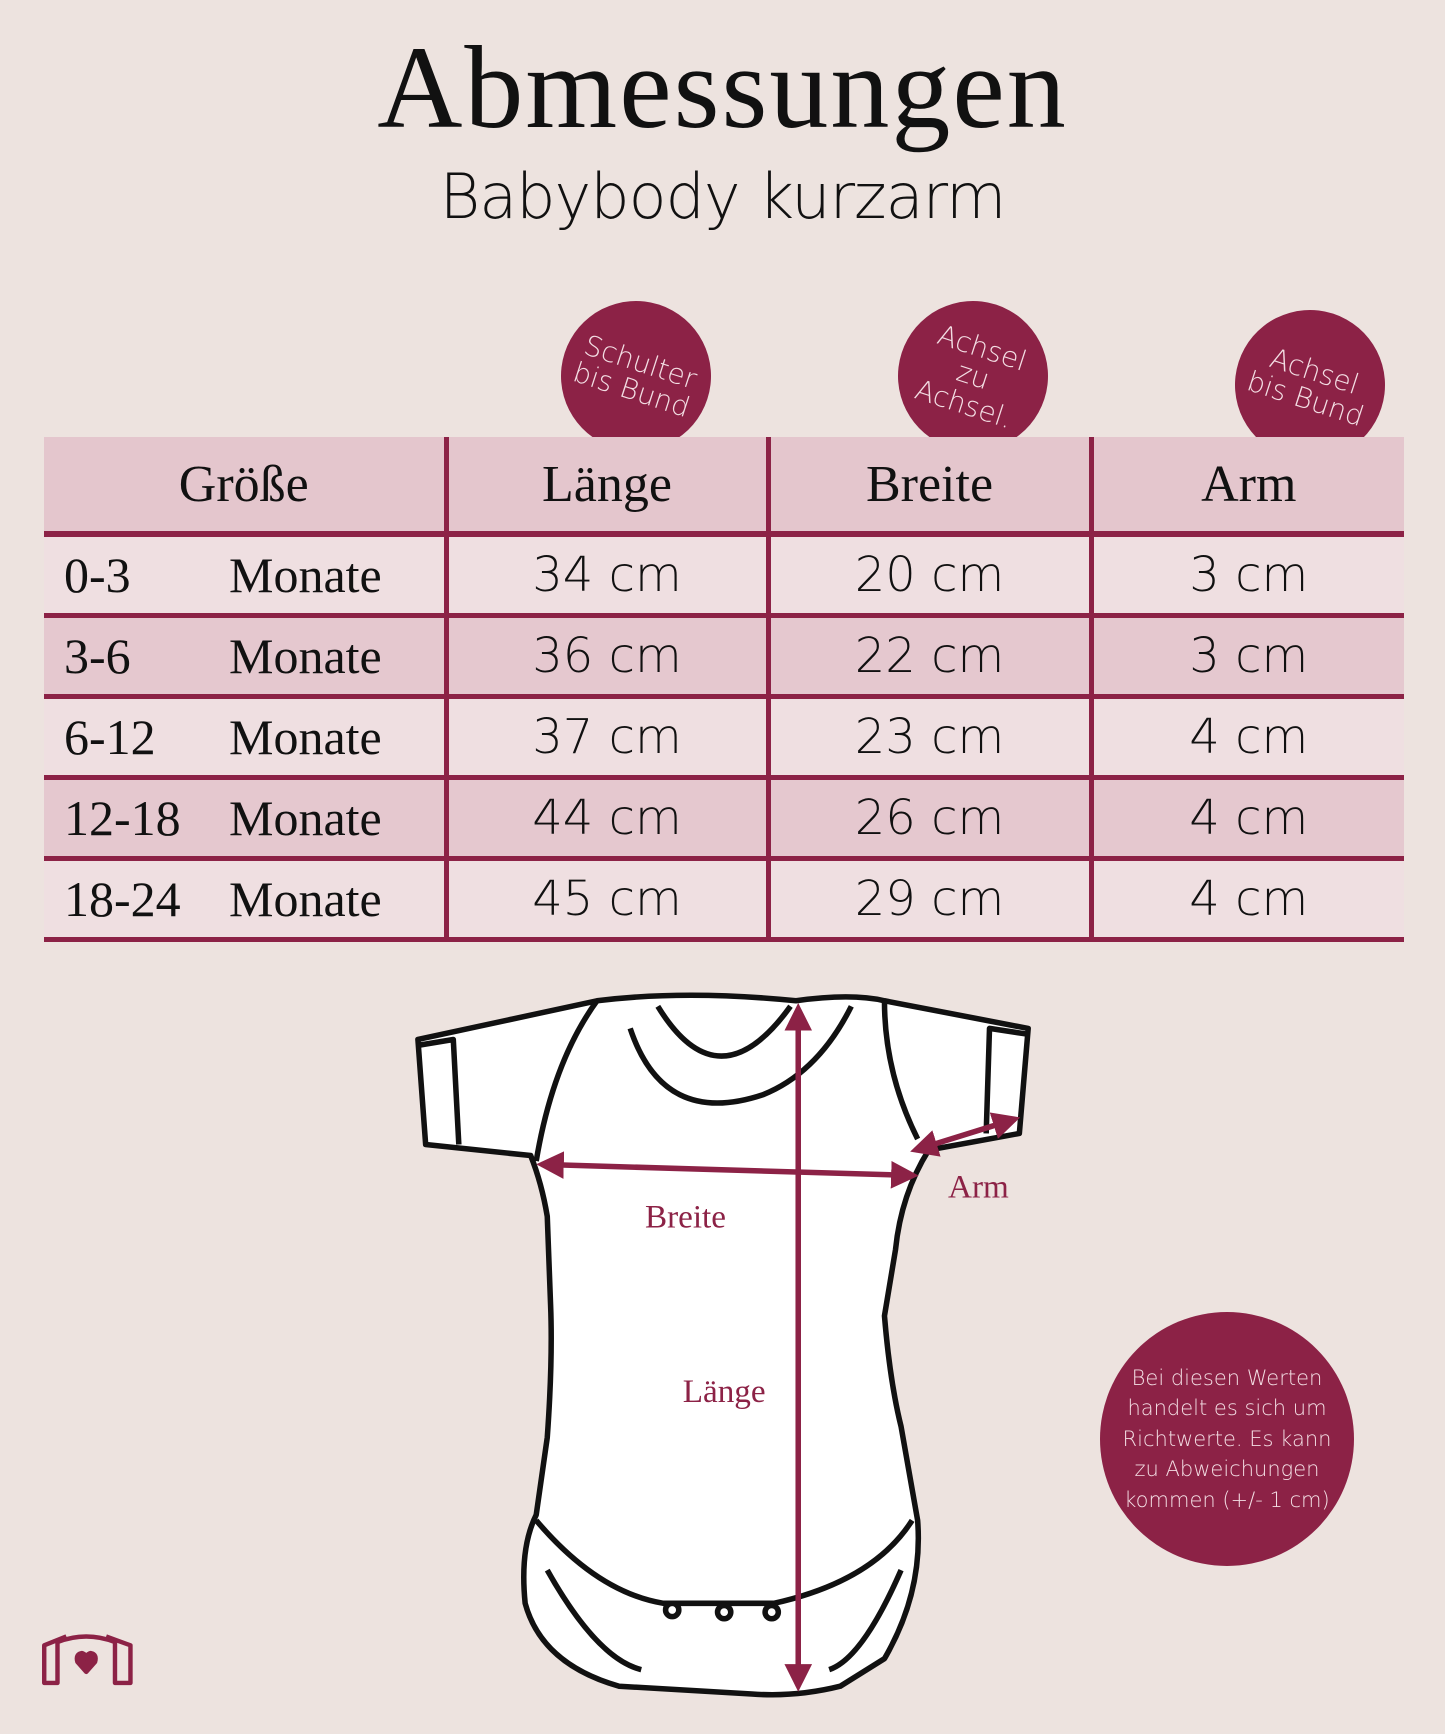  What do you see at coordinates (724, 1391) in the screenshot?
I see `laenge-label: Länge` at bounding box center [724, 1391].